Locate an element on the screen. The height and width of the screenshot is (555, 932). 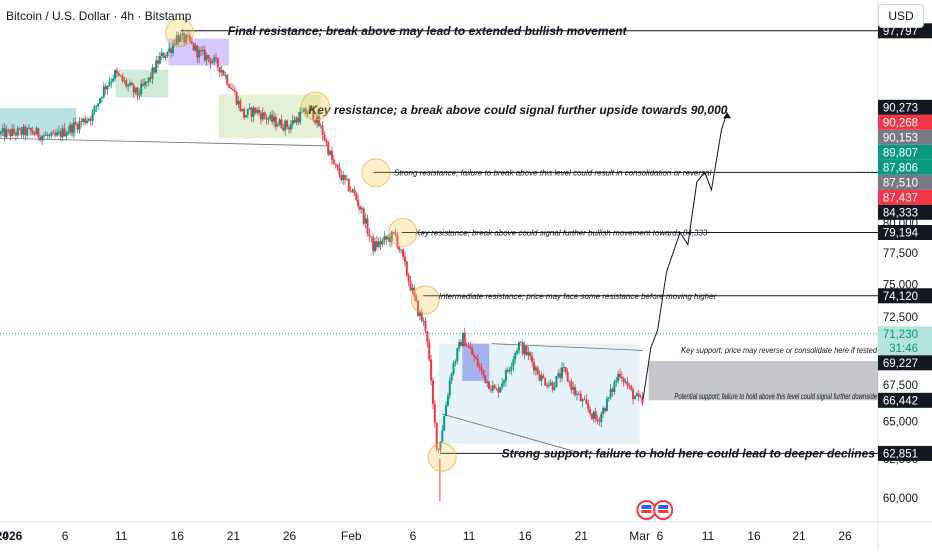
projection-path is located at coordinates (685, 256).